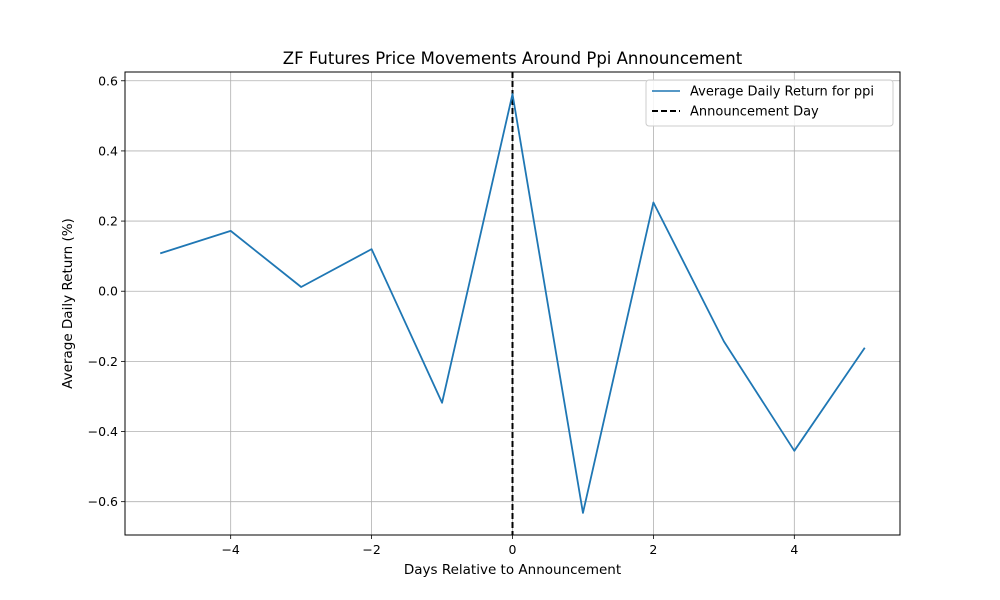  Describe the element at coordinates (103, 431) in the screenshot. I see `y-tick-label: −0.4` at that location.